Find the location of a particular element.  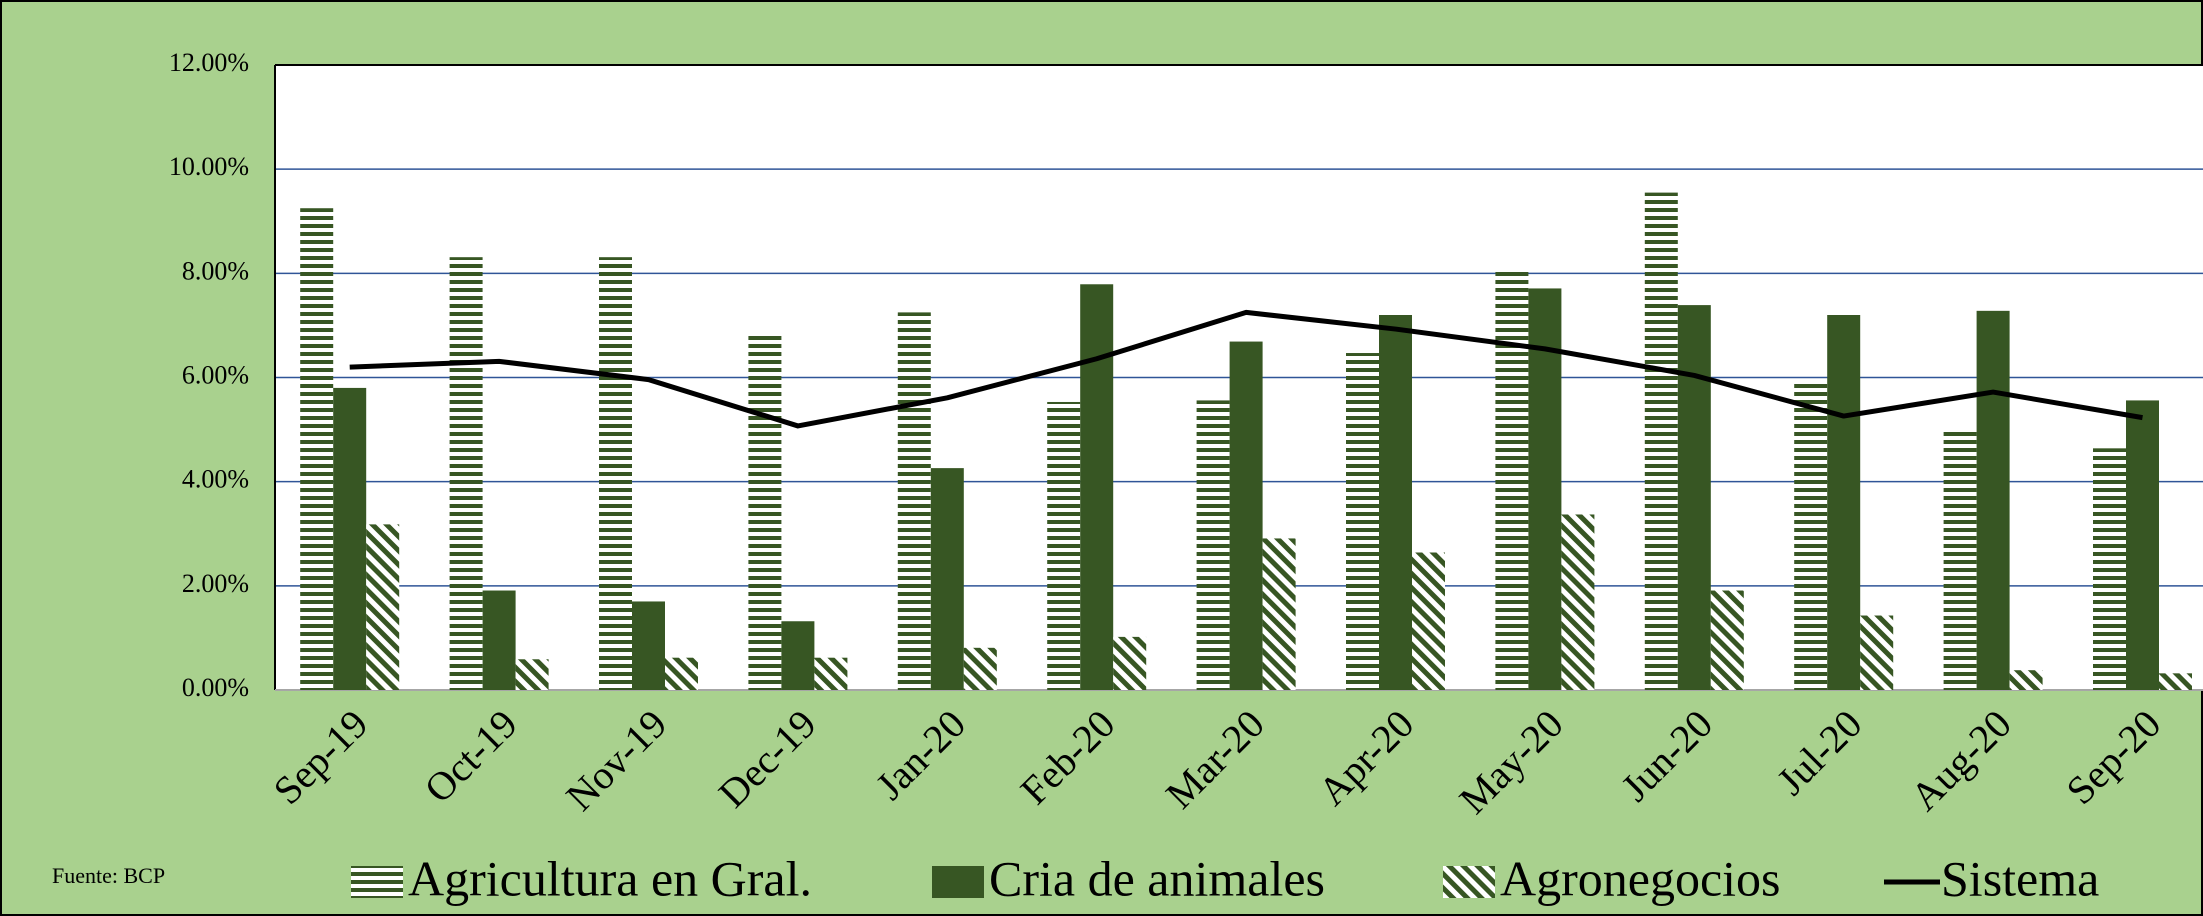

y-tick-label: 4.00% is located at coordinates (215, 479).